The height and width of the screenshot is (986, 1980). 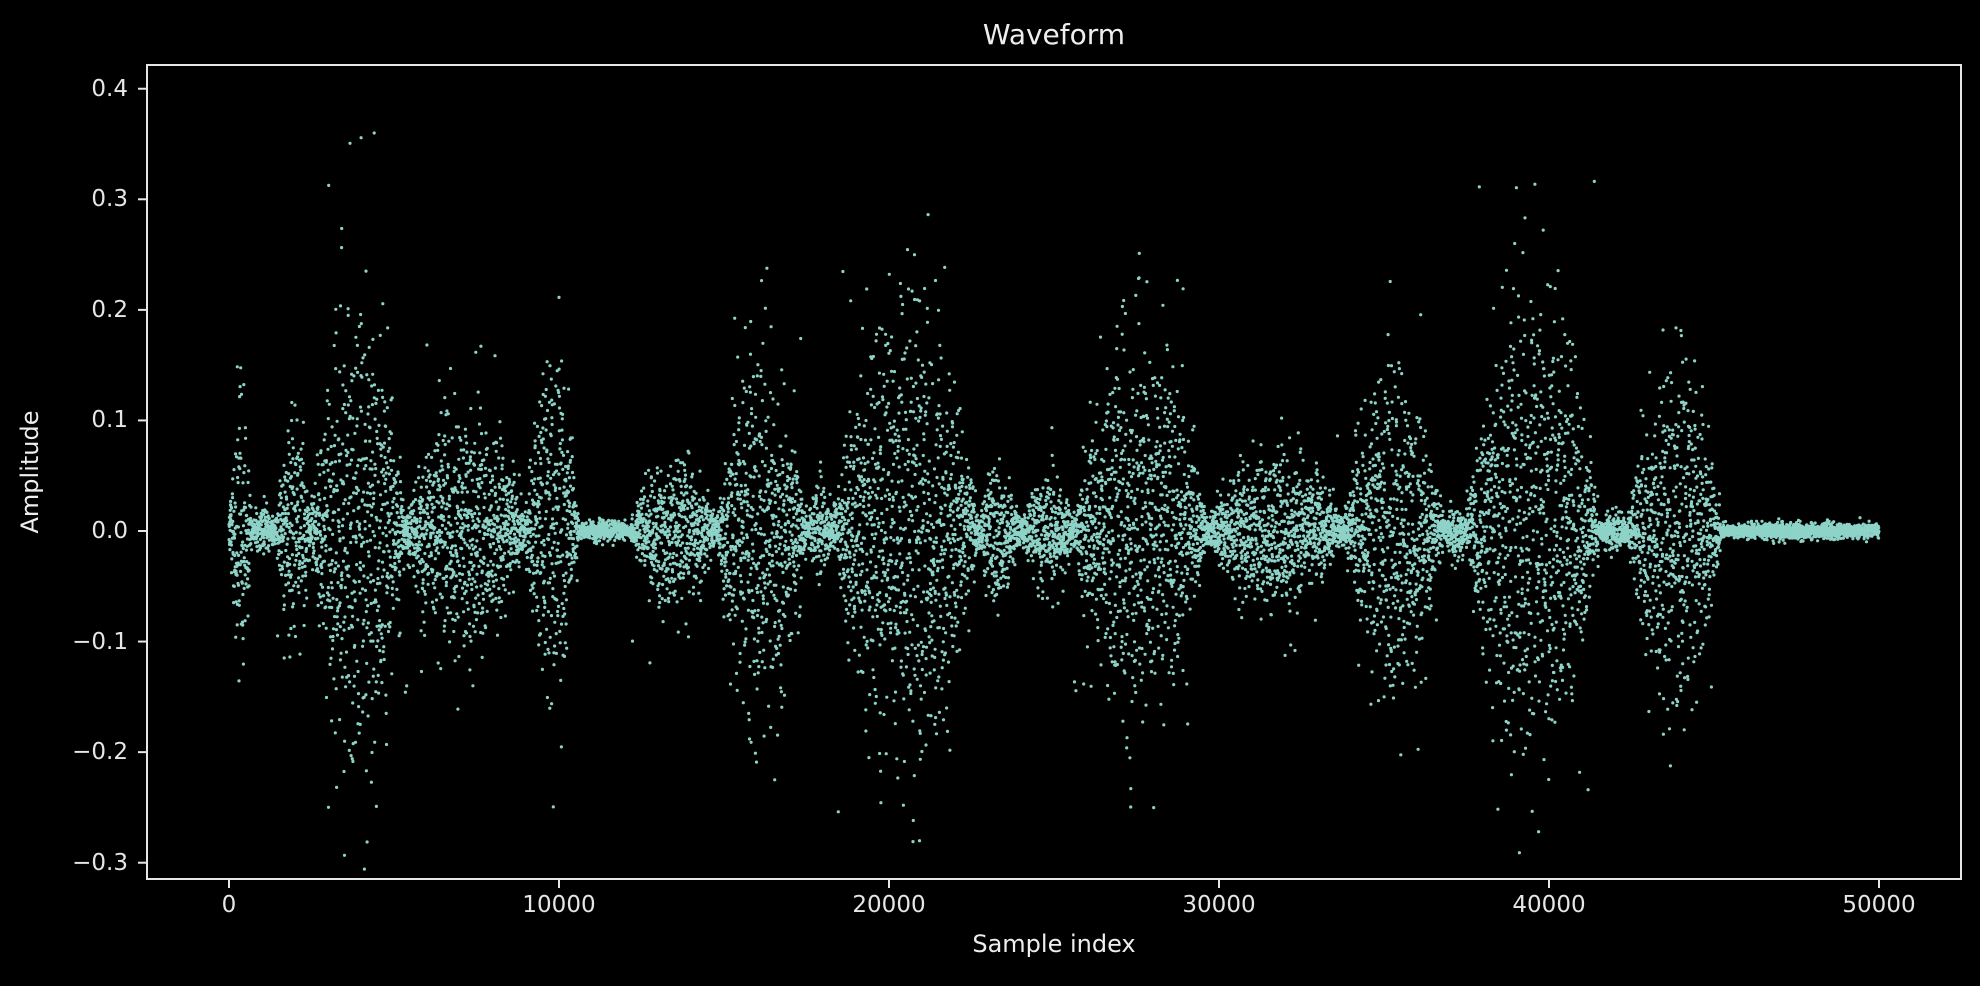 I want to click on x-tick-label: 20000, so click(x=889, y=905).